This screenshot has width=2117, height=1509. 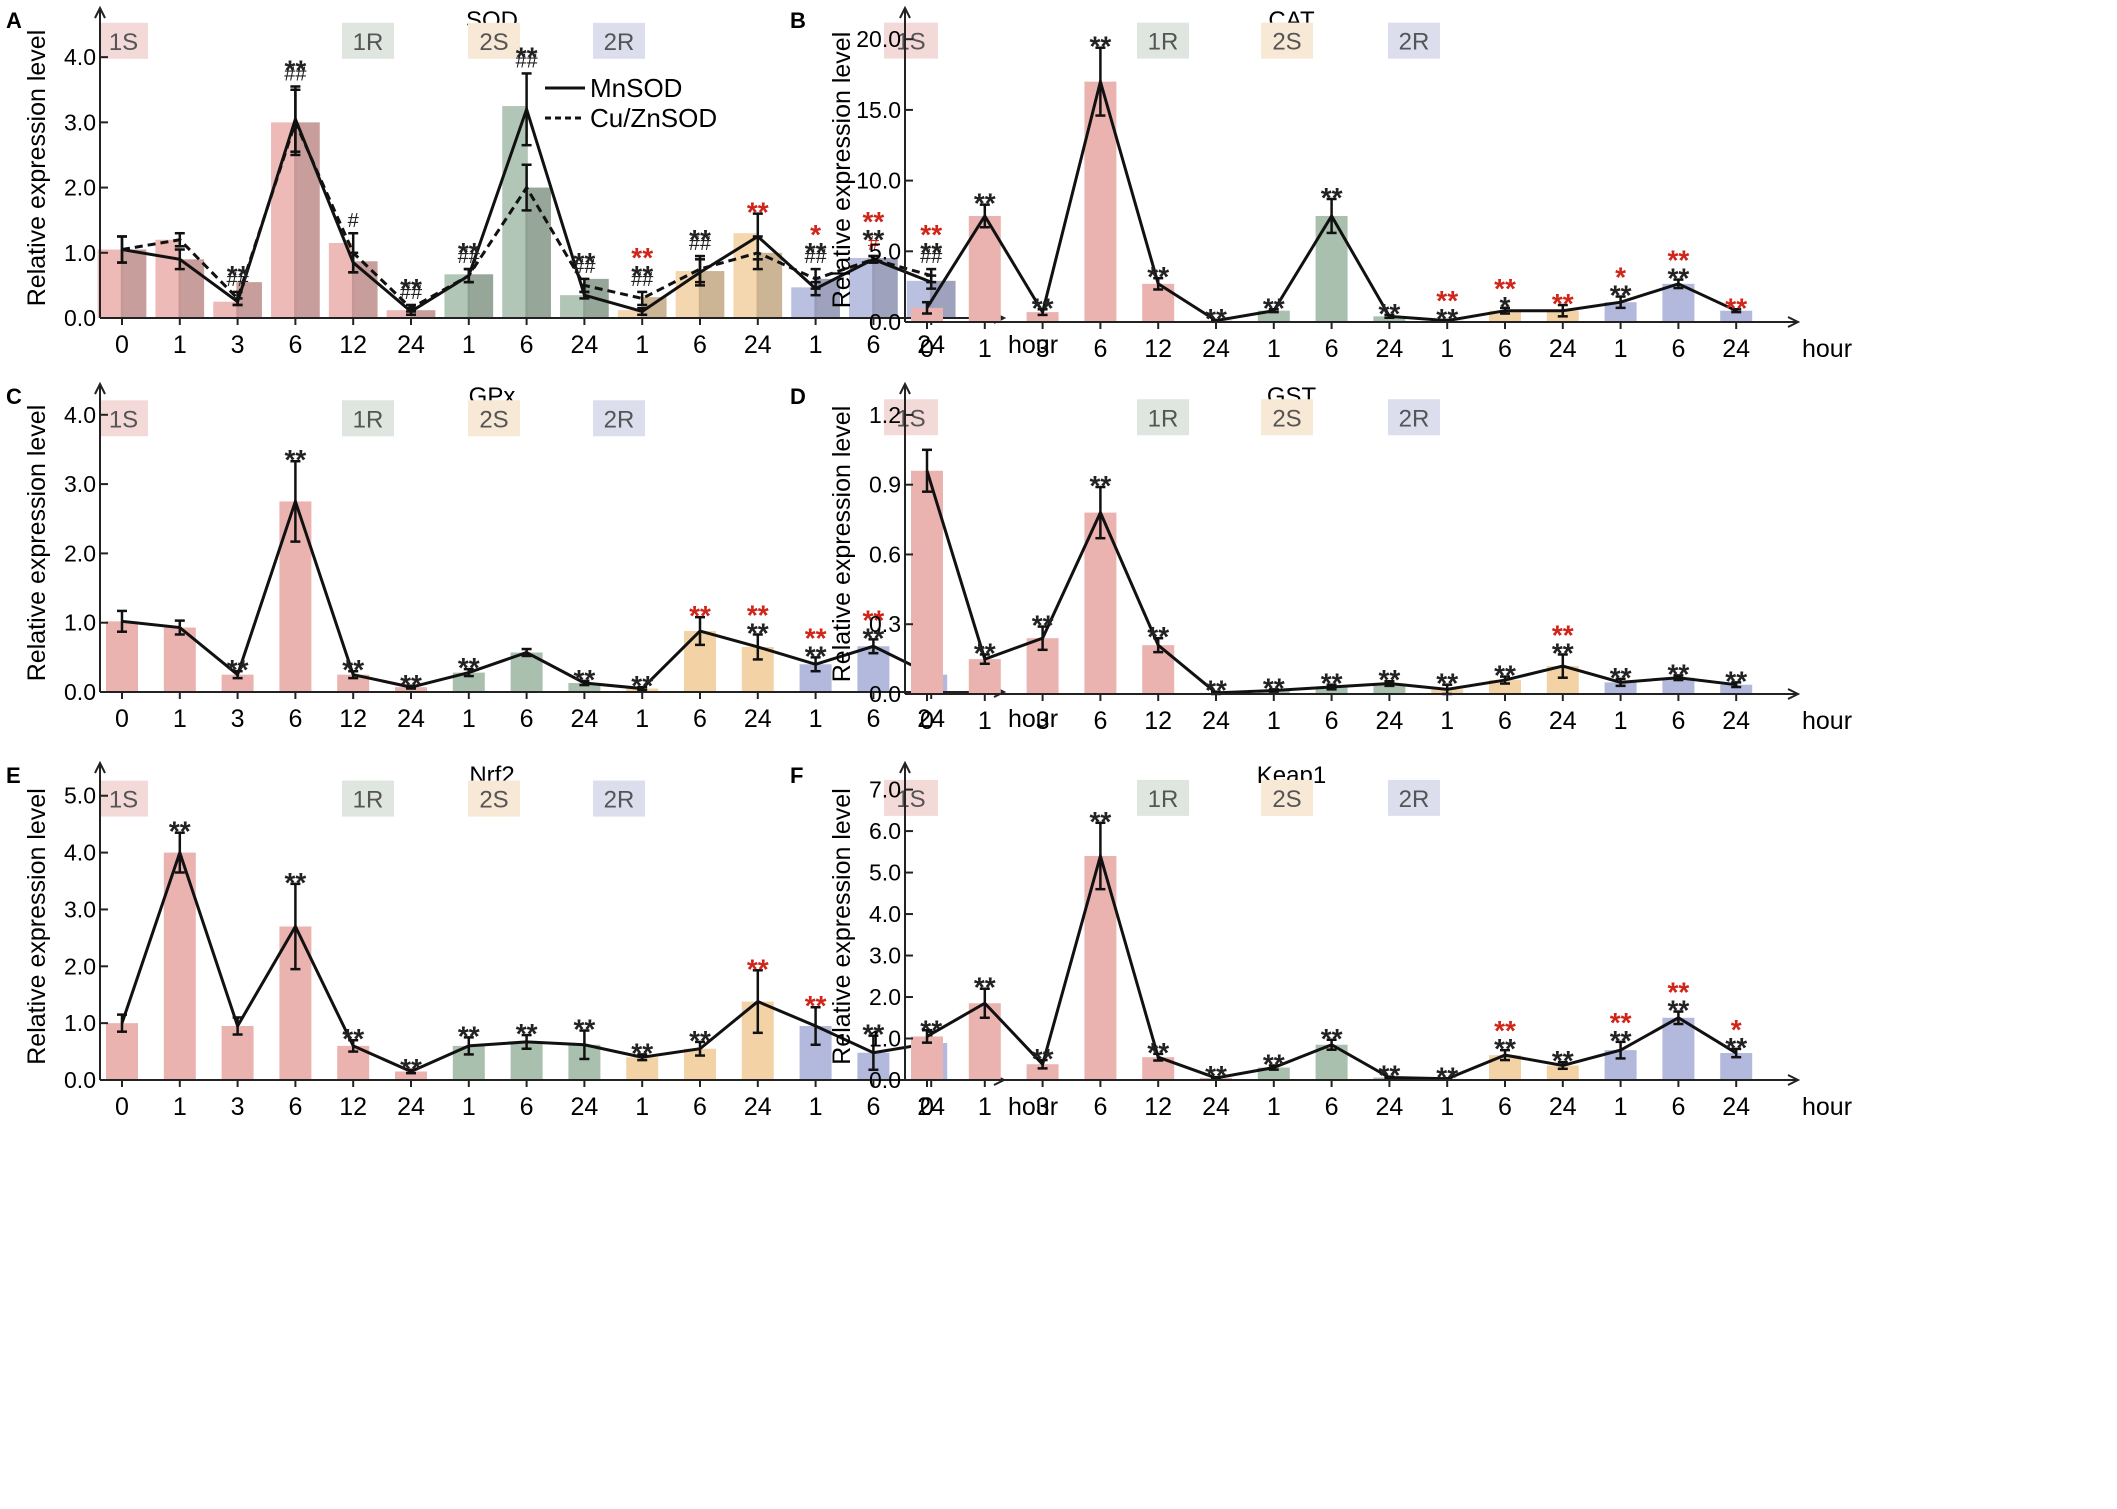 I want to click on group-label-bg-2R, so click(x=1414, y=417).